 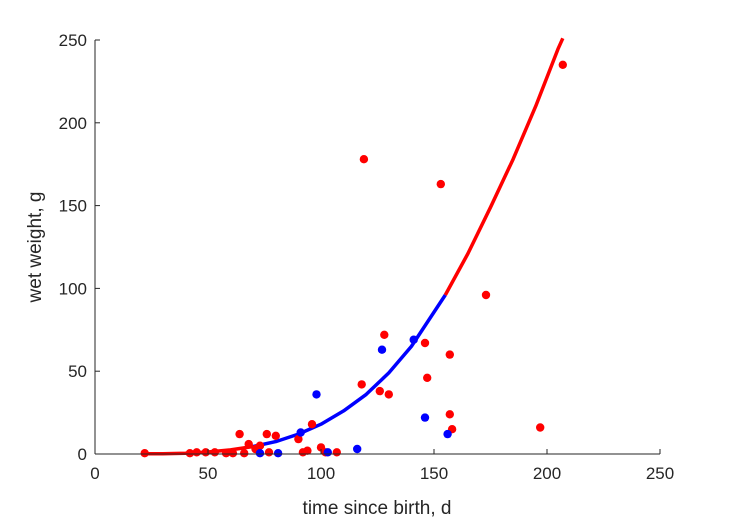 What do you see at coordinates (82, 454) in the screenshot?
I see `y-tick-label: 0` at bounding box center [82, 454].